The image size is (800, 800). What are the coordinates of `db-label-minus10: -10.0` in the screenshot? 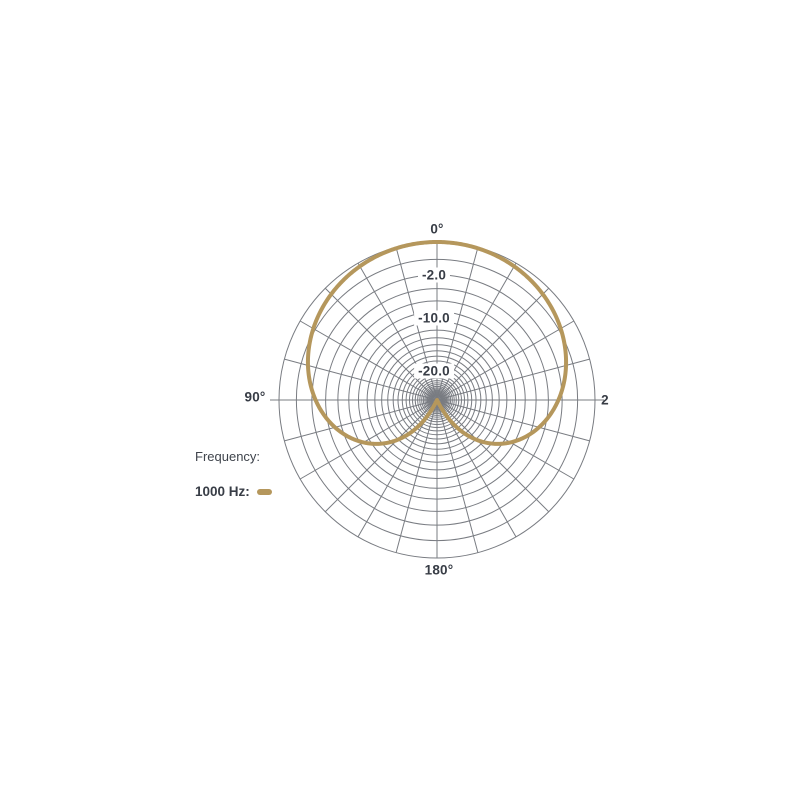 It's located at (434, 318).